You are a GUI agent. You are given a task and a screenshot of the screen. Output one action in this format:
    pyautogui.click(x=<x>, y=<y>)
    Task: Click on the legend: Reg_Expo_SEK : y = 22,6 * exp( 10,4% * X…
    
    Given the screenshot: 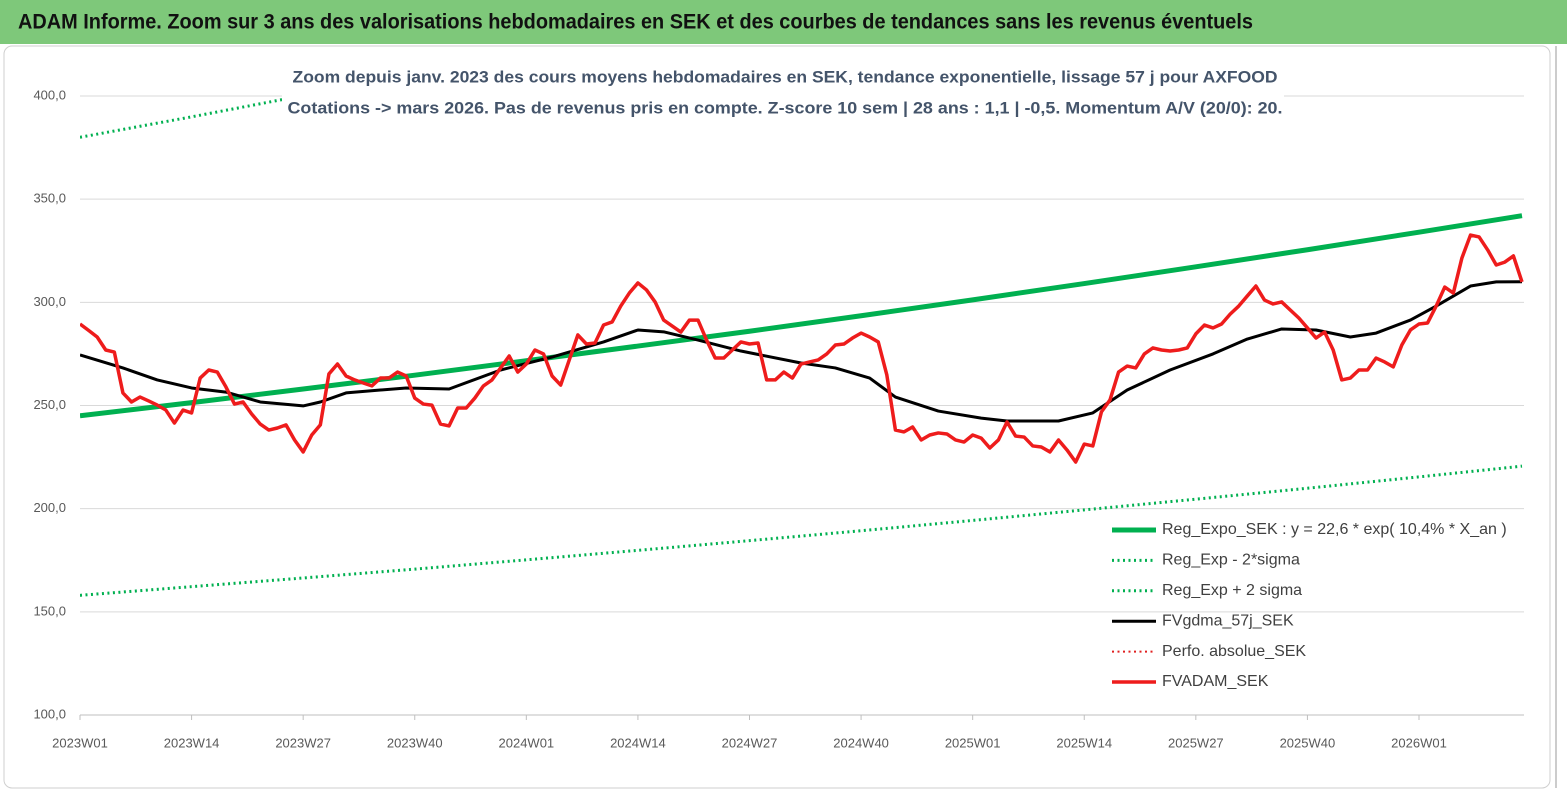 What is the action you would take?
    pyautogui.click(x=1309, y=605)
    